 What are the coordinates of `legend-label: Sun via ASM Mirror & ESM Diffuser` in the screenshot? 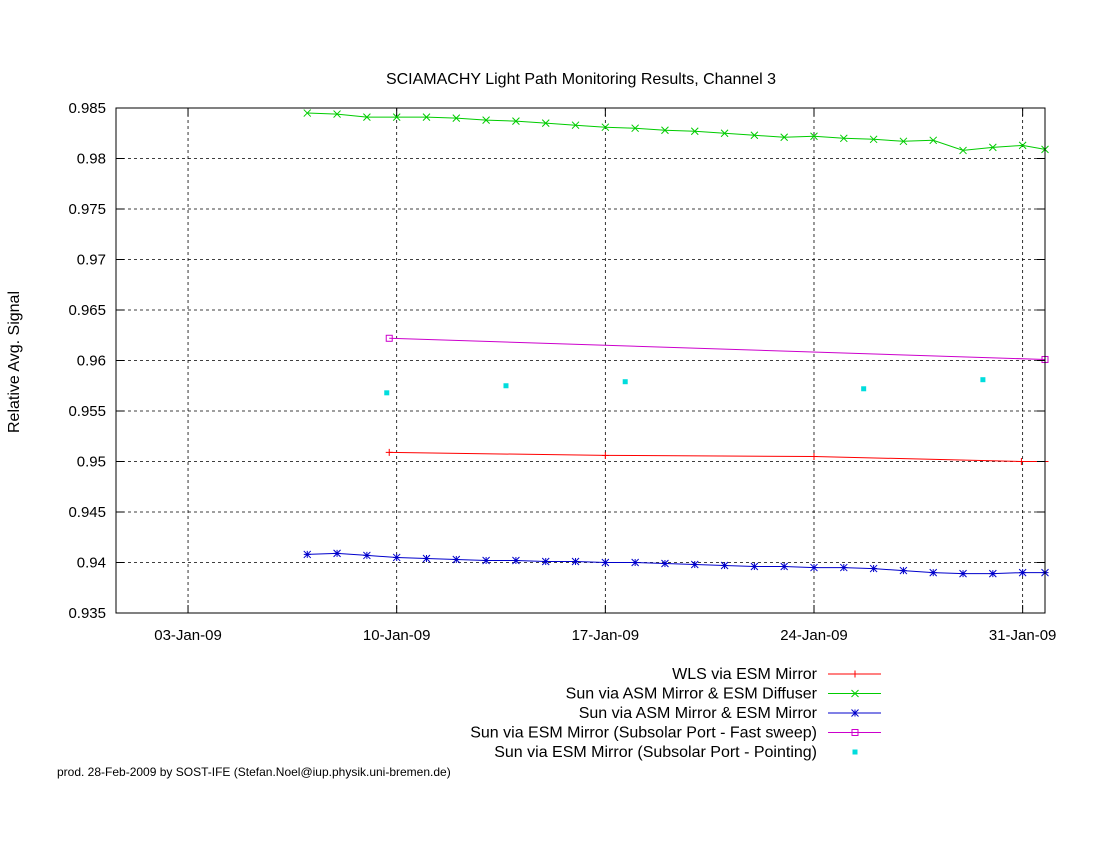 It's located at (692, 694).